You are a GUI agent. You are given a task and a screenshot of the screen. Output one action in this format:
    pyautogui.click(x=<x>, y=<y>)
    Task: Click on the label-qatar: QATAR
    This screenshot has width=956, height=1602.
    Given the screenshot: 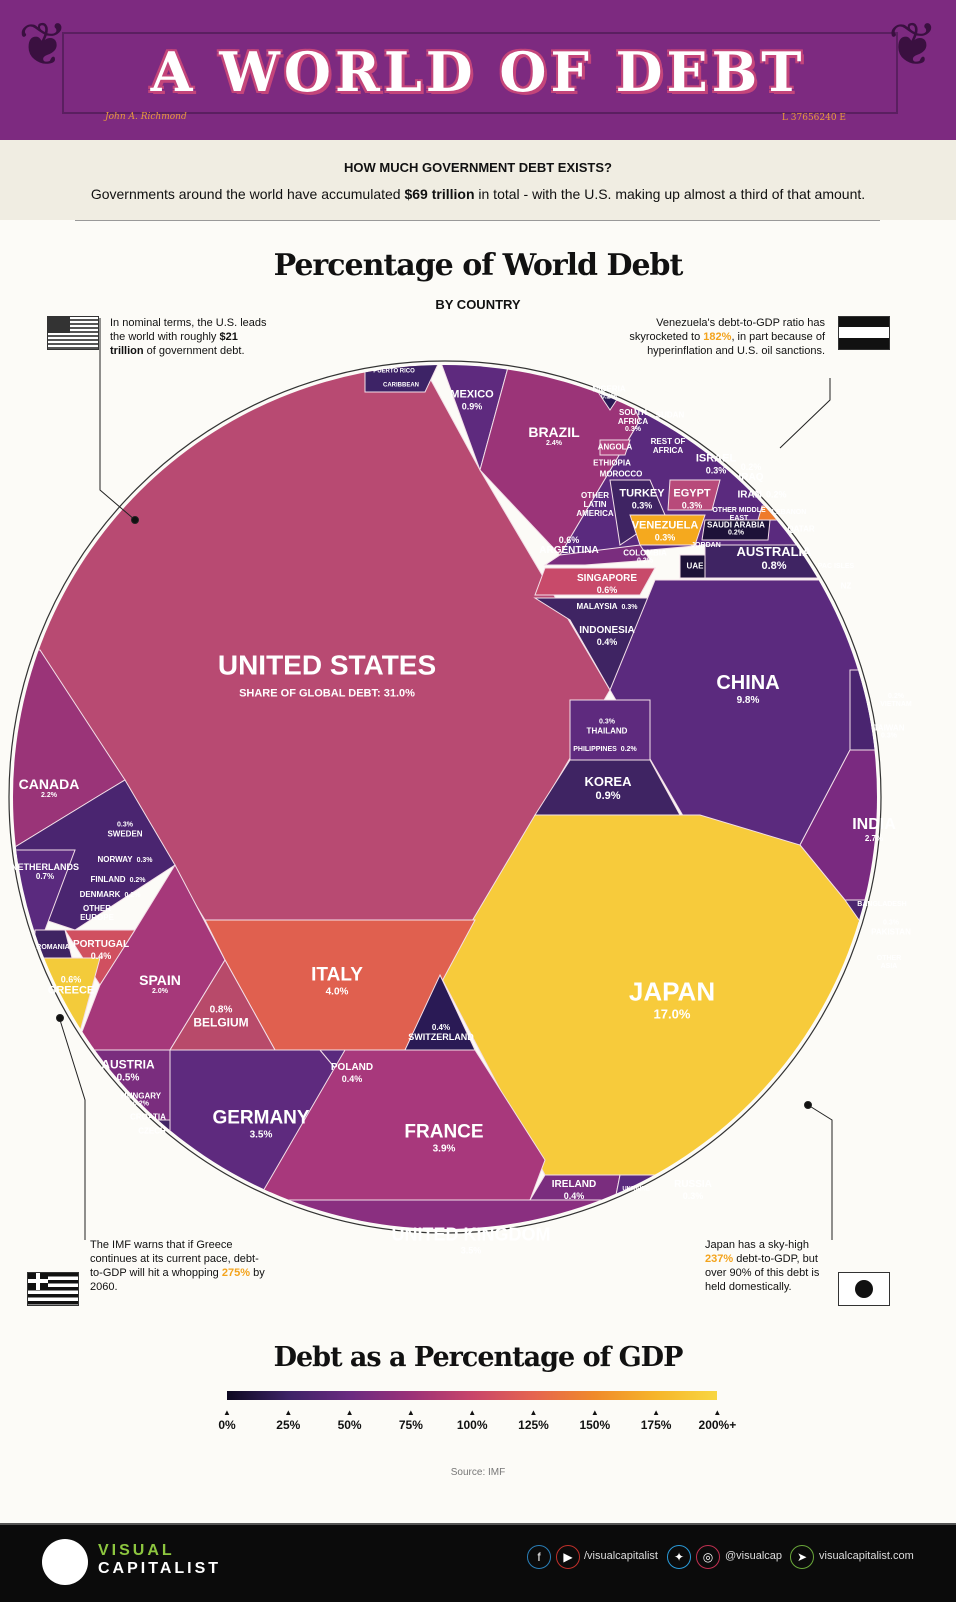 What is the action you would take?
    pyautogui.click(x=800, y=528)
    